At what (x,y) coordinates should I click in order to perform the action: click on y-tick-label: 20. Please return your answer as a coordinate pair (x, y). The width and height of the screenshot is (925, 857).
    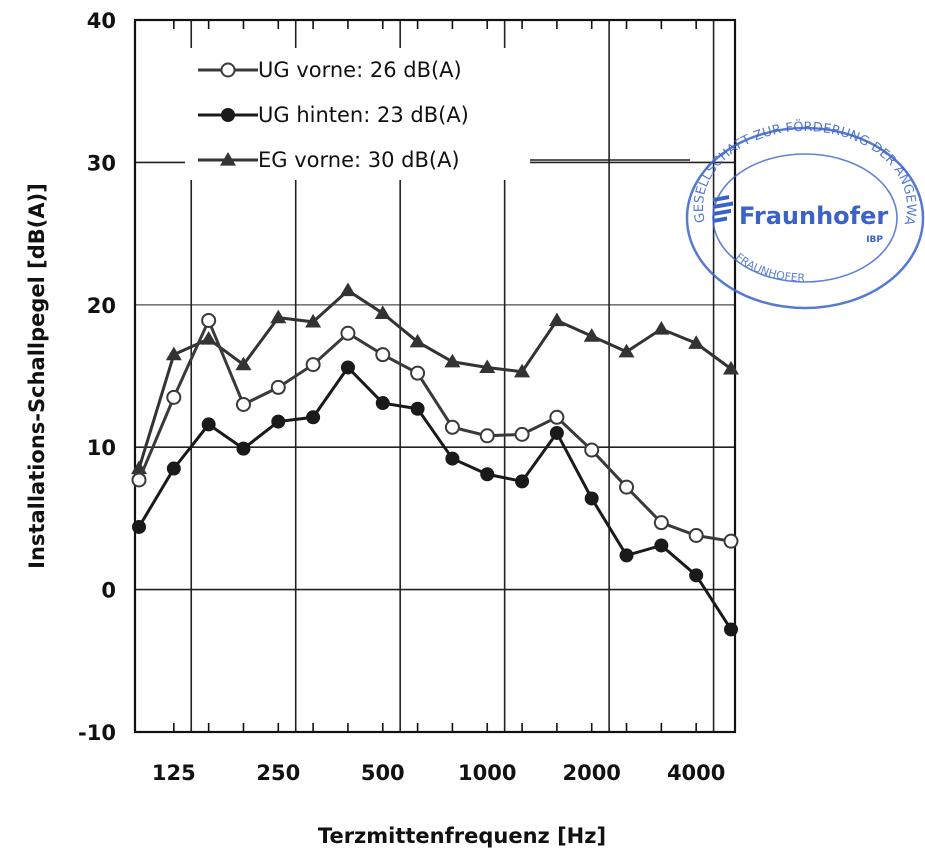
    Looking at the image, I should click on (101, 306).